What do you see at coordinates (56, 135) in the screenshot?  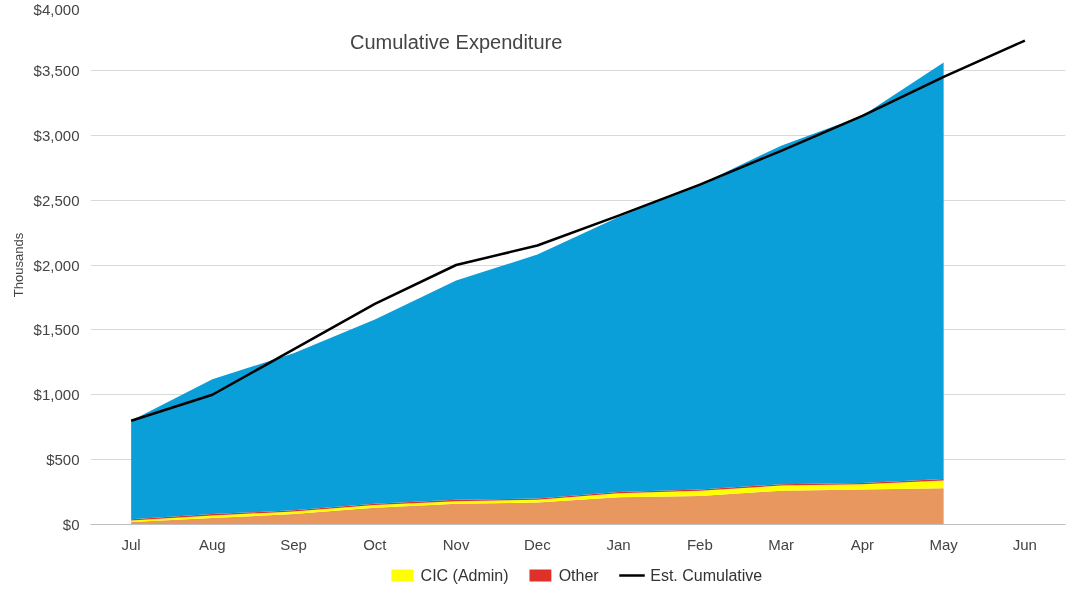 I see `y-tick-label: $3,000` at bounding box center [56, 135].